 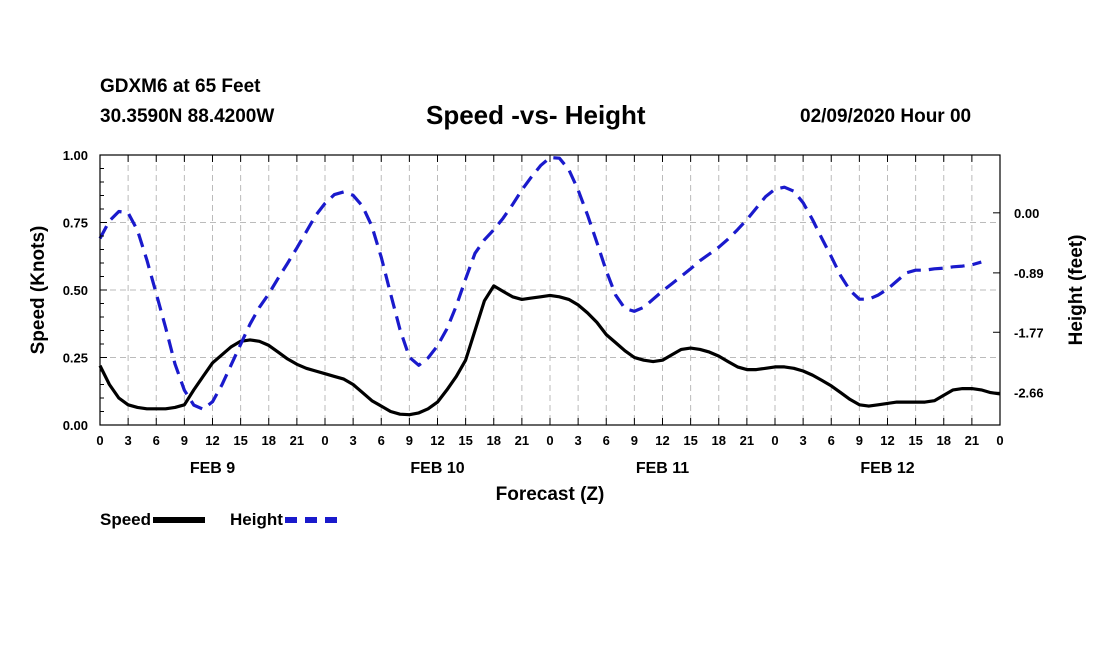 I want to click on legend-height-swatch, so click(x=310, y=520).